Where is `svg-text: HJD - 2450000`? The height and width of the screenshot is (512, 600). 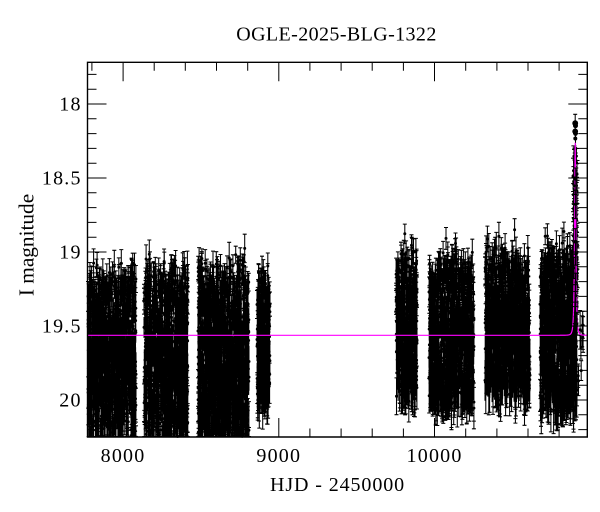 svg-text: HJD - 2450000 is located at coordinates (337, 485).